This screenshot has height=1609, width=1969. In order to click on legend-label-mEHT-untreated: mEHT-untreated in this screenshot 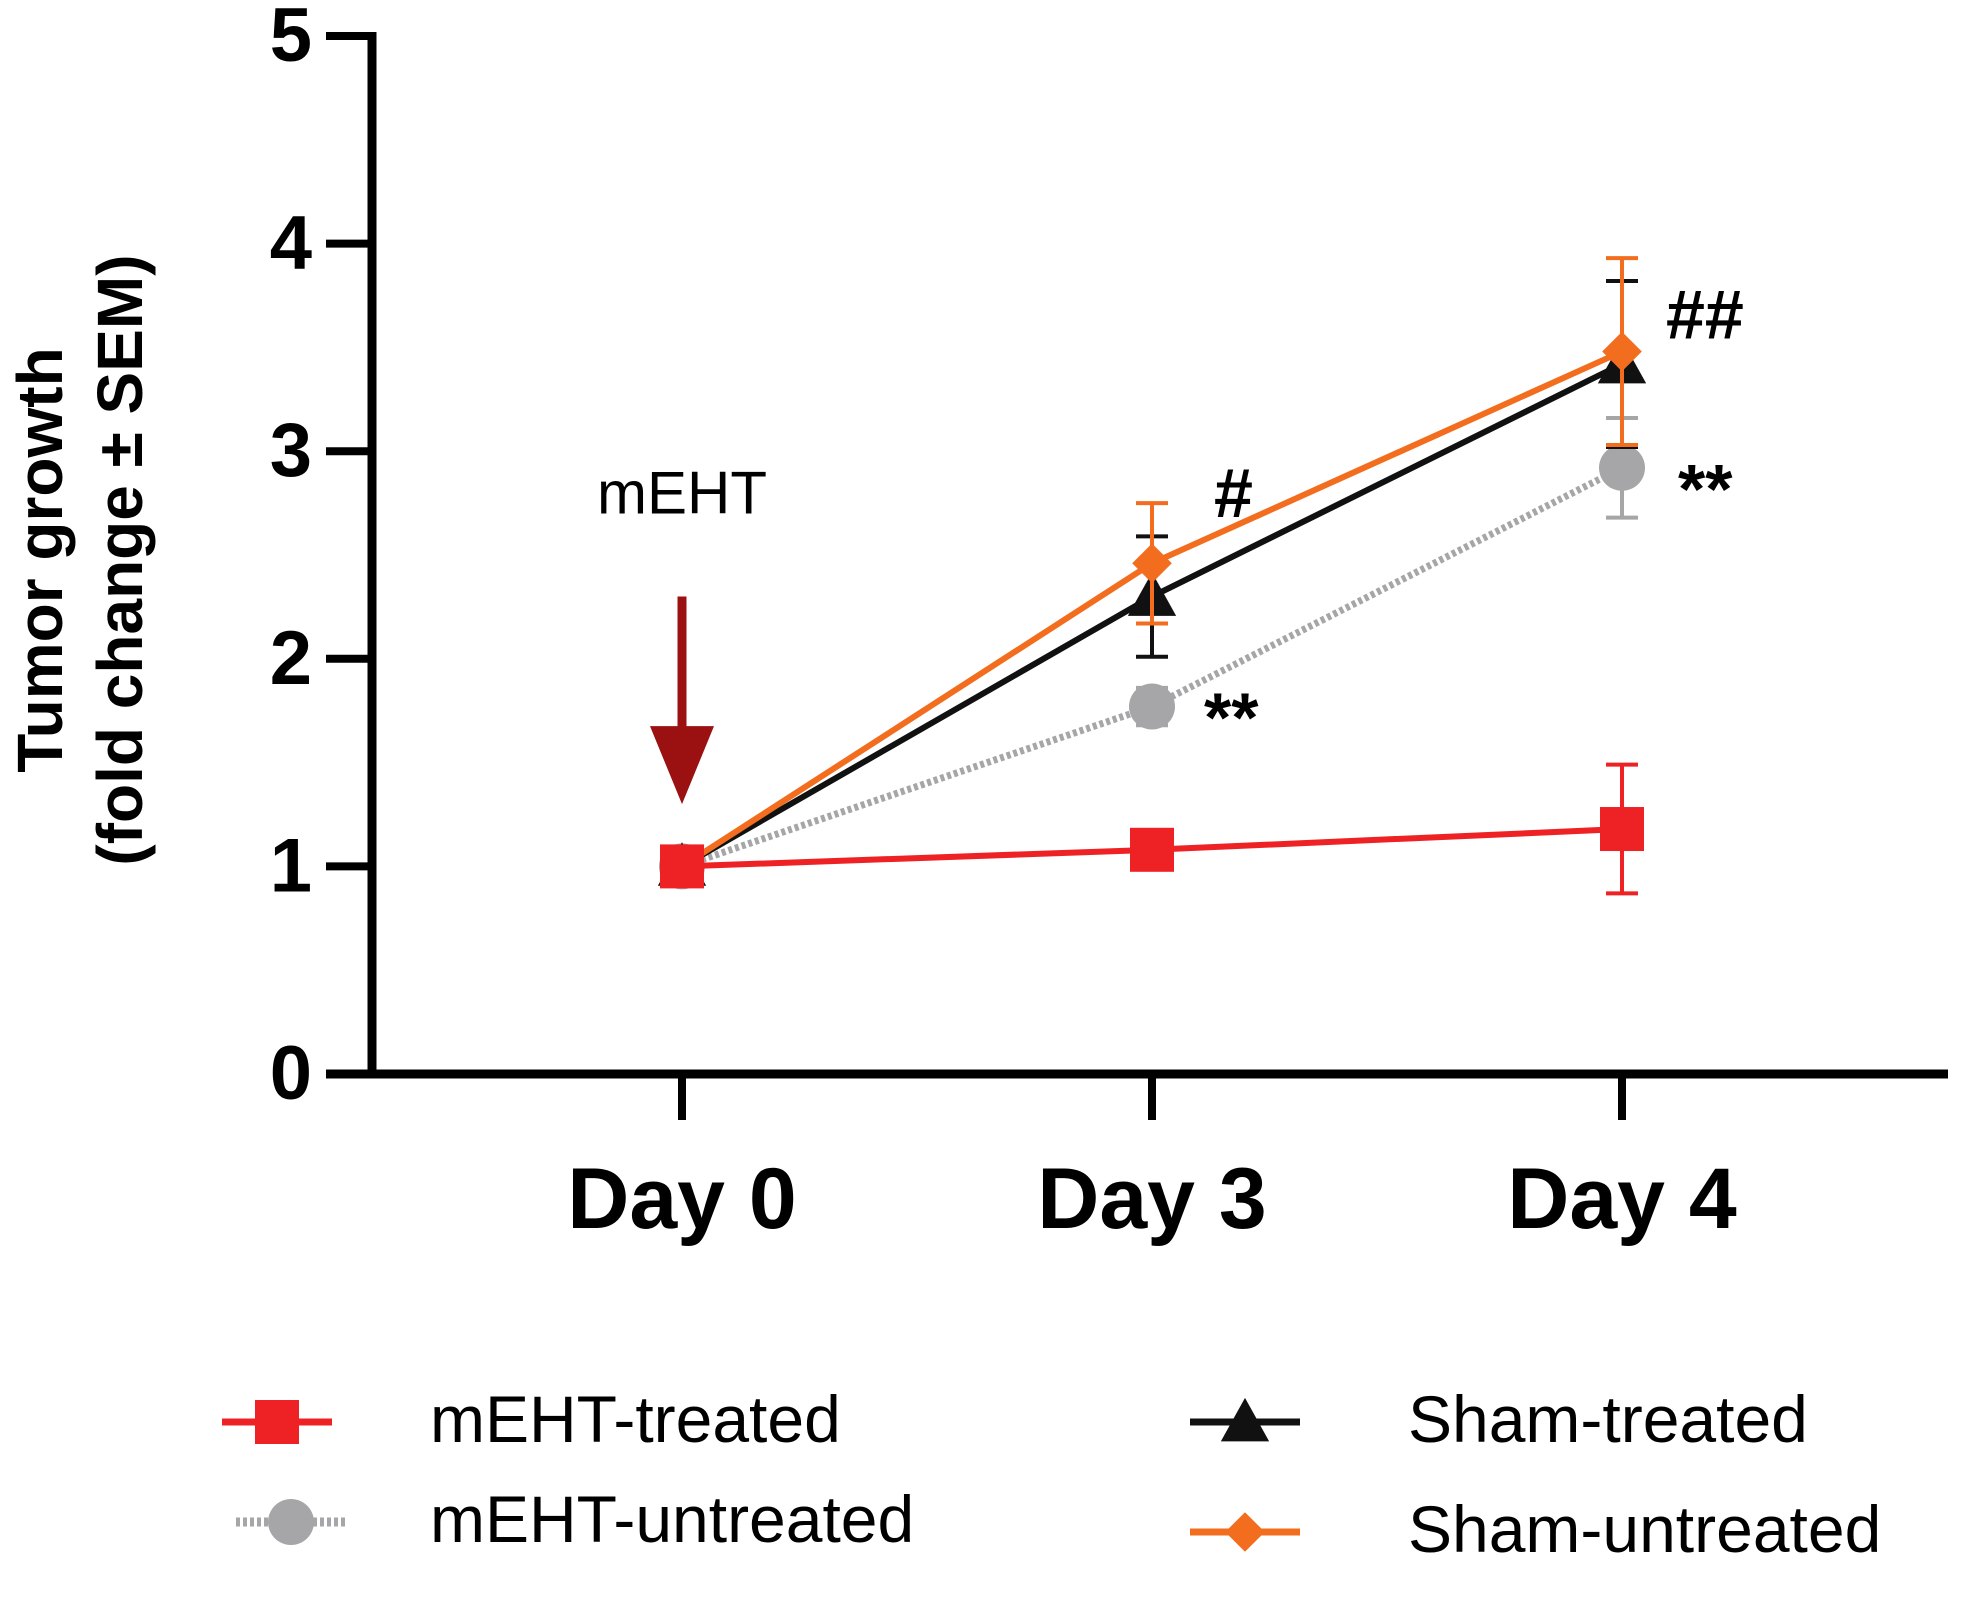, I will do `click(672, 1519)`.